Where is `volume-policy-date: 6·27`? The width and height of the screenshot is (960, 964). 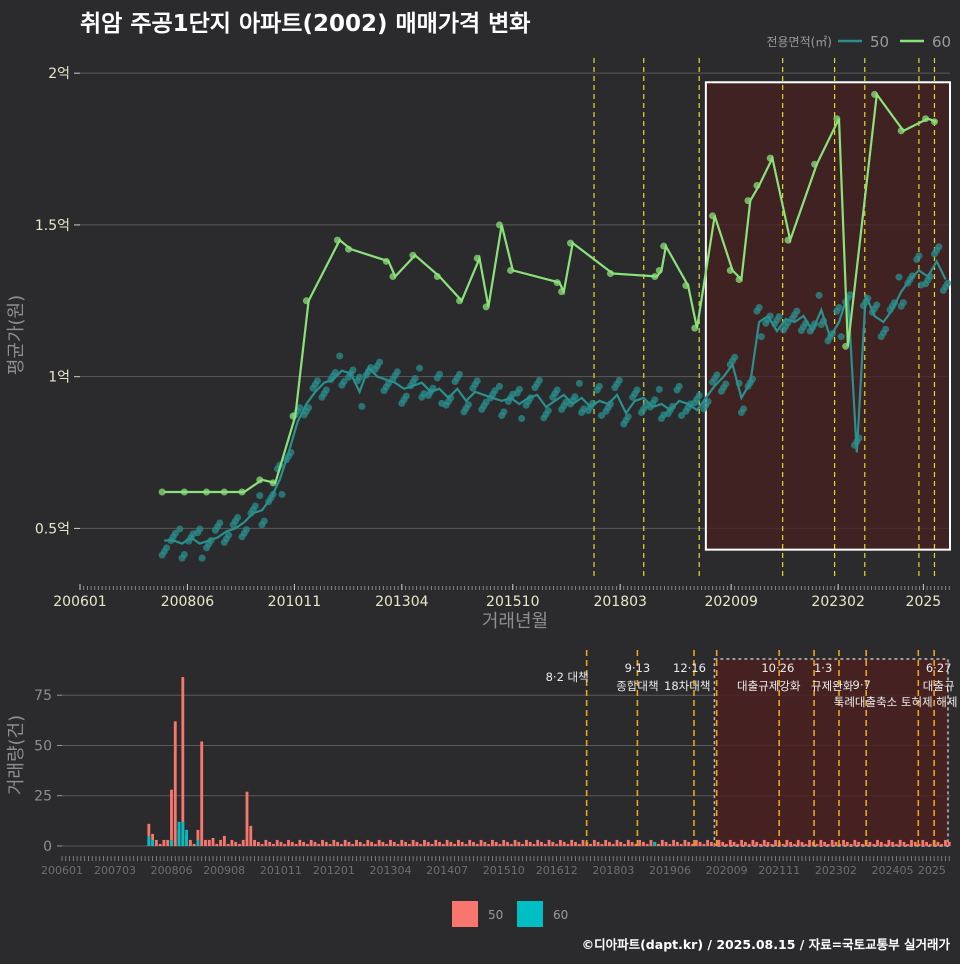
volume-policy-date: 6·27 is located at coordinates (939, 668).